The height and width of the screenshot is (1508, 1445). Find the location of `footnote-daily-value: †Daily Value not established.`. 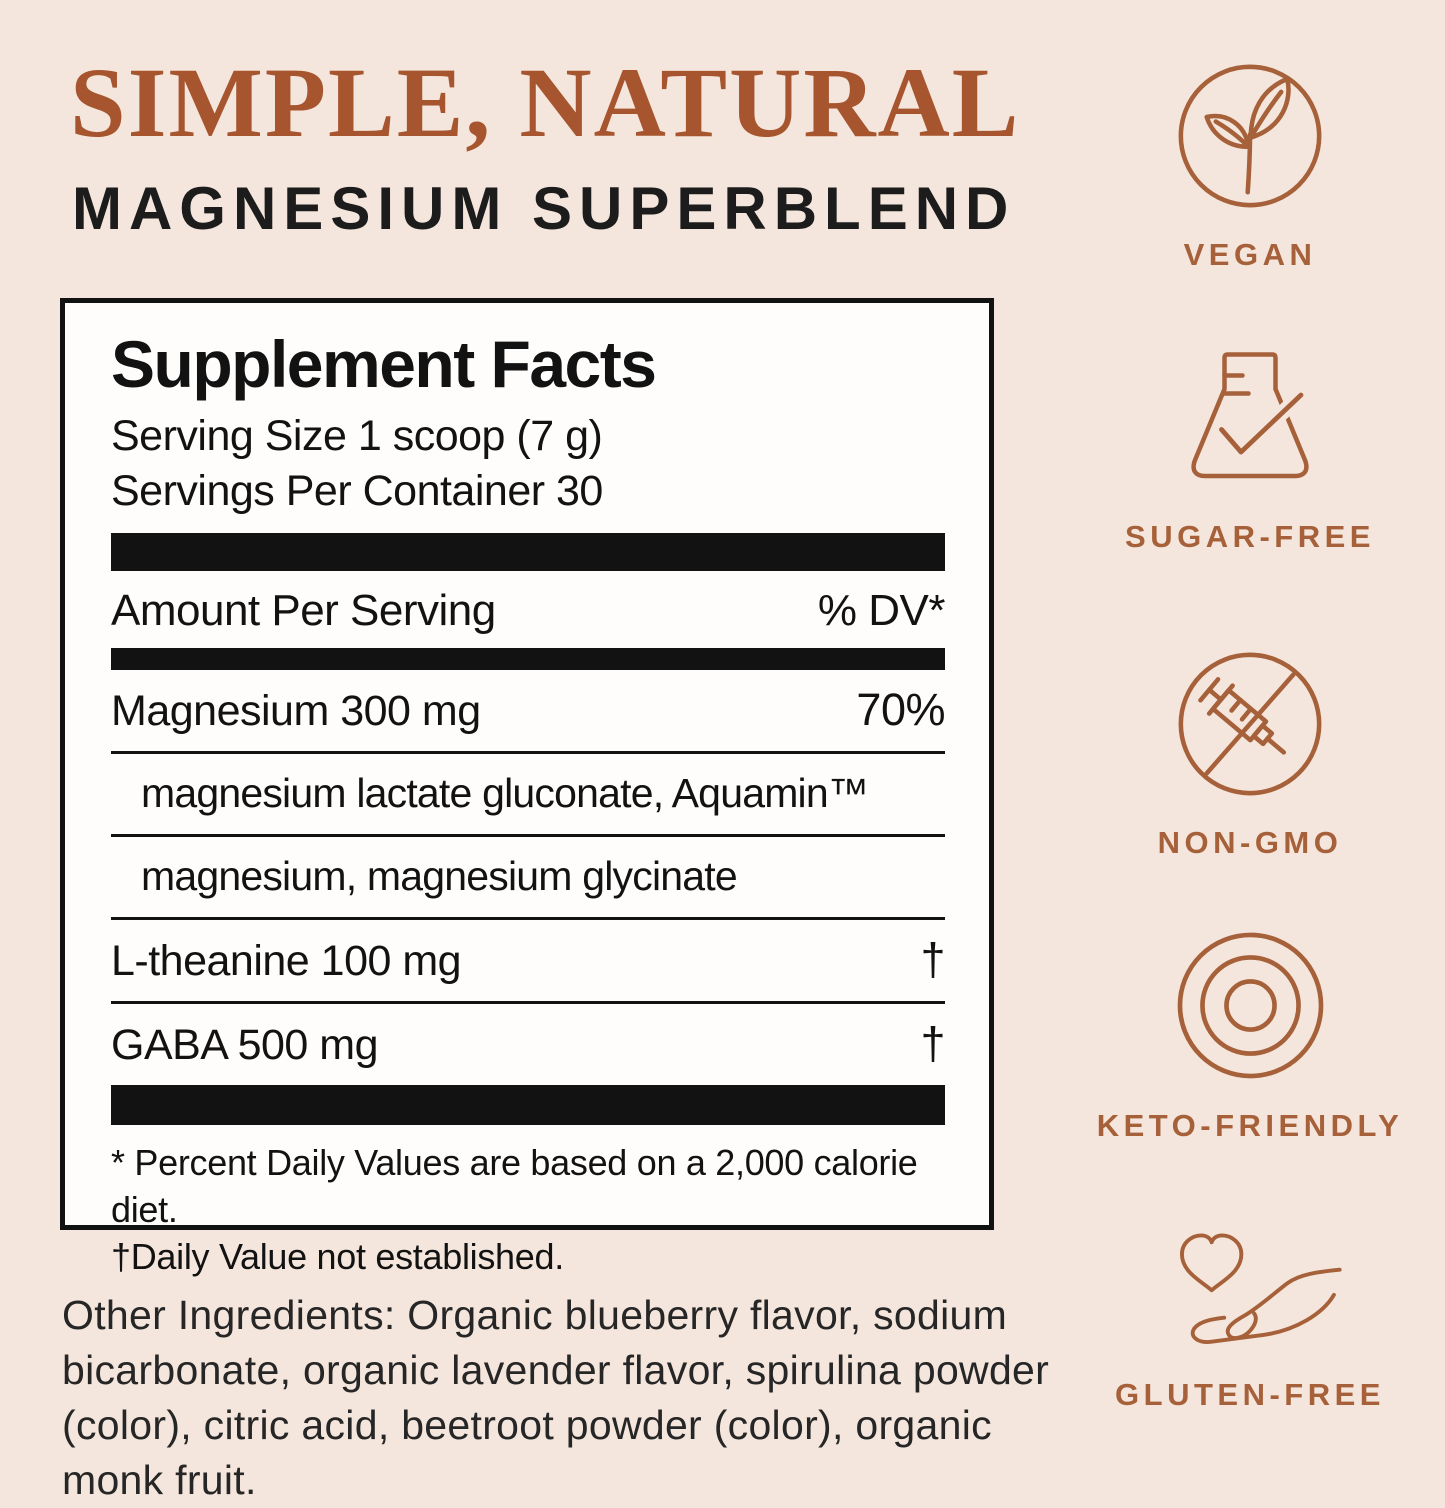

footnote-daily-value: †Daily Value not established. is located at coordinates (337, 1256).